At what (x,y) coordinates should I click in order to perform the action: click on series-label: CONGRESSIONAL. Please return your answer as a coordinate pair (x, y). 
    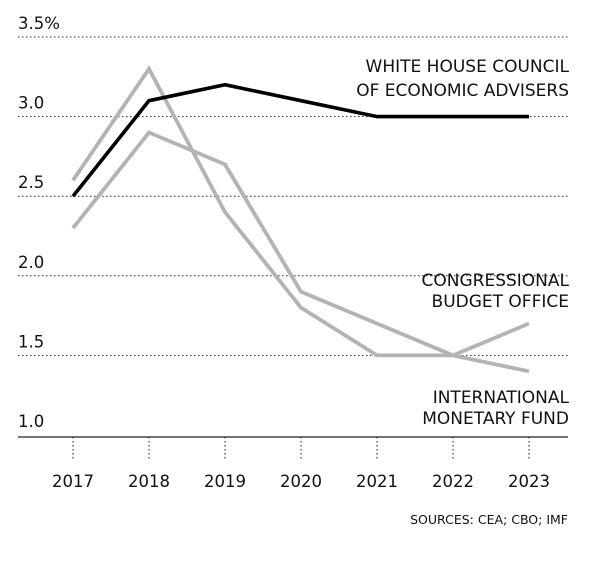
    Looking at the image, I should click on (496, 281).